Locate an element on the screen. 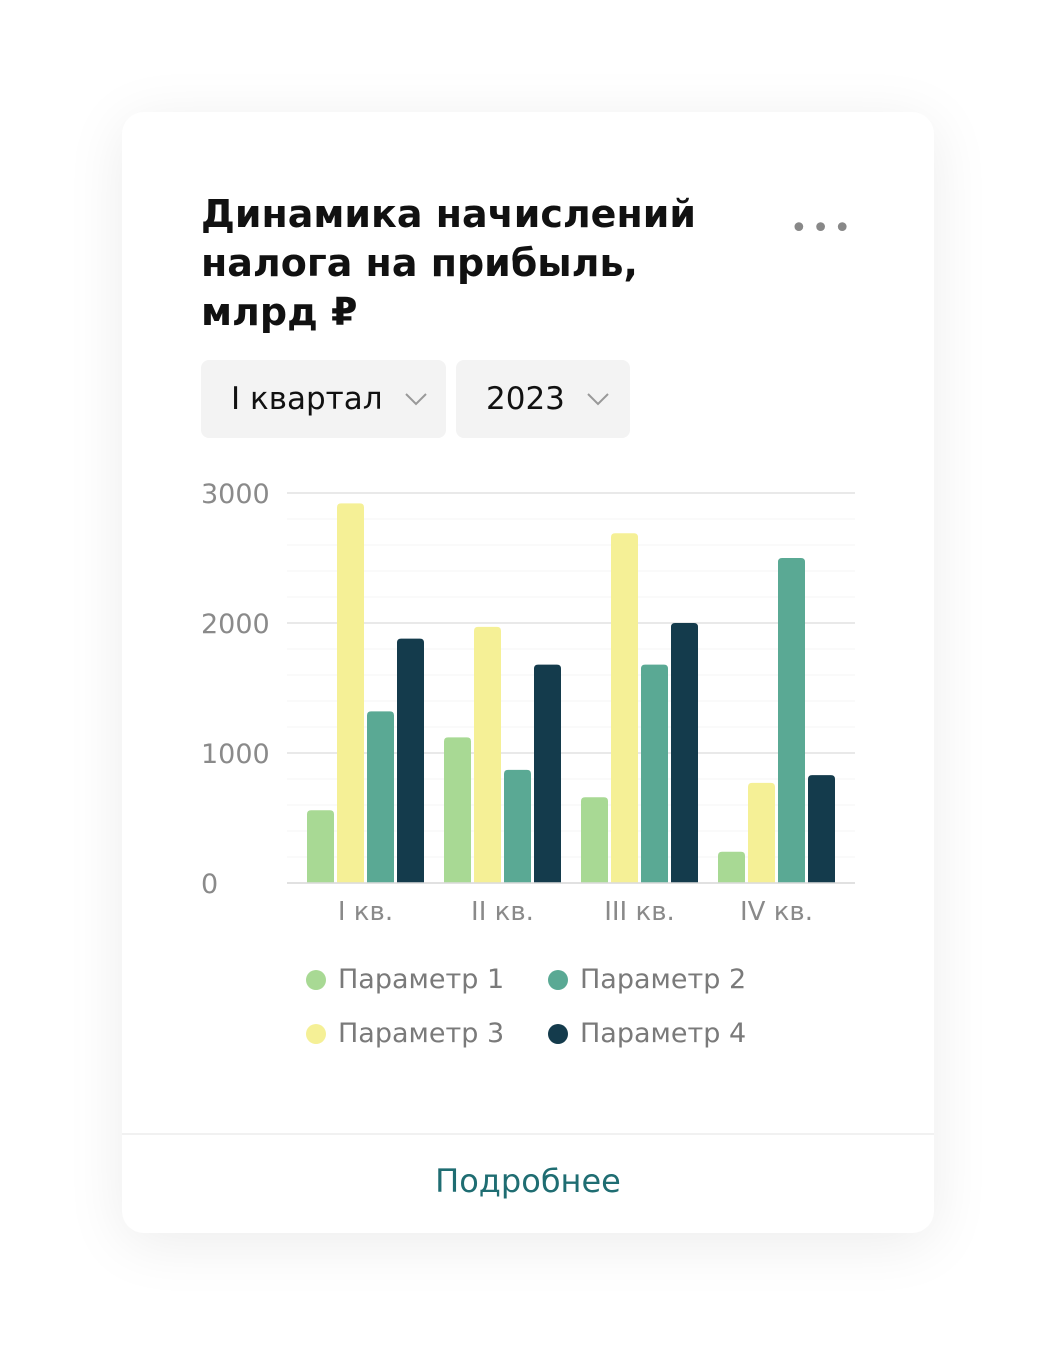 The width and height of the screenshot is (1054, 1362). period-dropdown: I квартал is located at coordinates (323, 399).